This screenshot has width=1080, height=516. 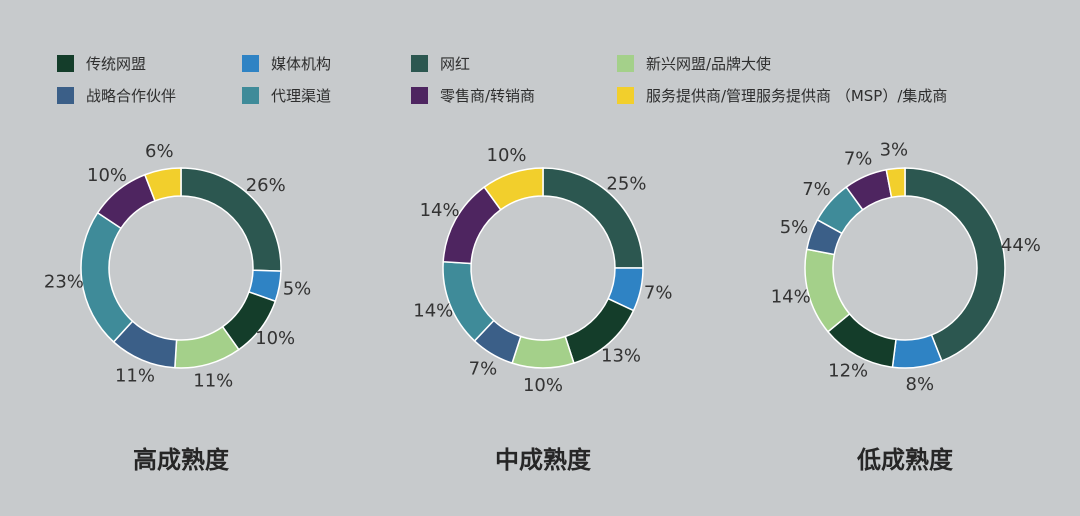 What do you see at coordinates (116, 63) in the screenshot?
I see `legend-label: 传统网盟` at bounding box center [116, 63].